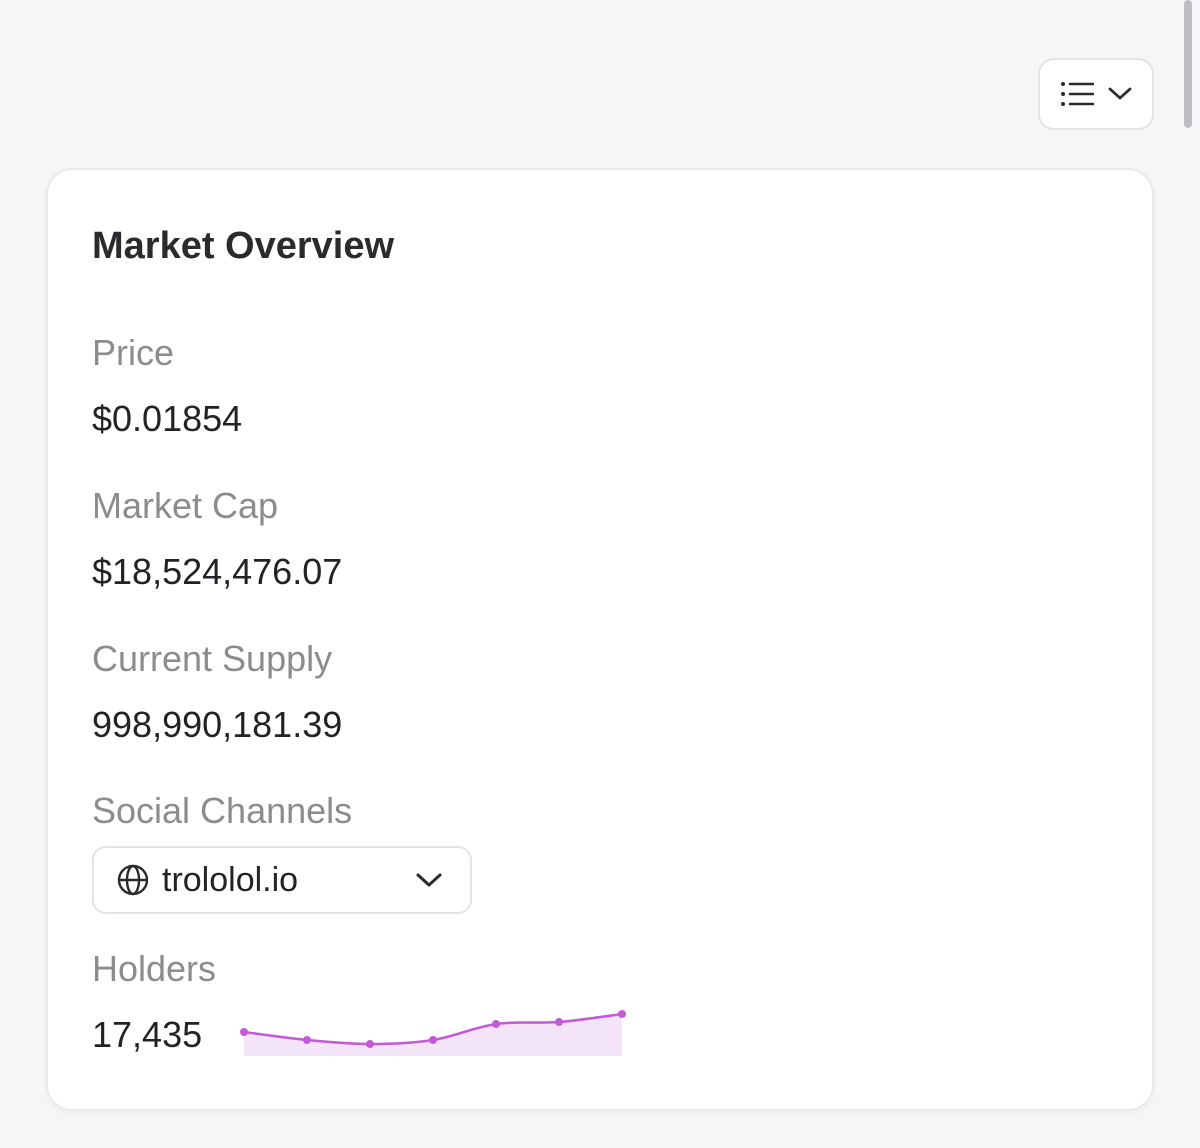 Image resolution: width=1200 pixels, height=1148 pixels. Describe the element at coordinates (154, 968) in the screenshot. I see `holders-label: Holders` at that location.